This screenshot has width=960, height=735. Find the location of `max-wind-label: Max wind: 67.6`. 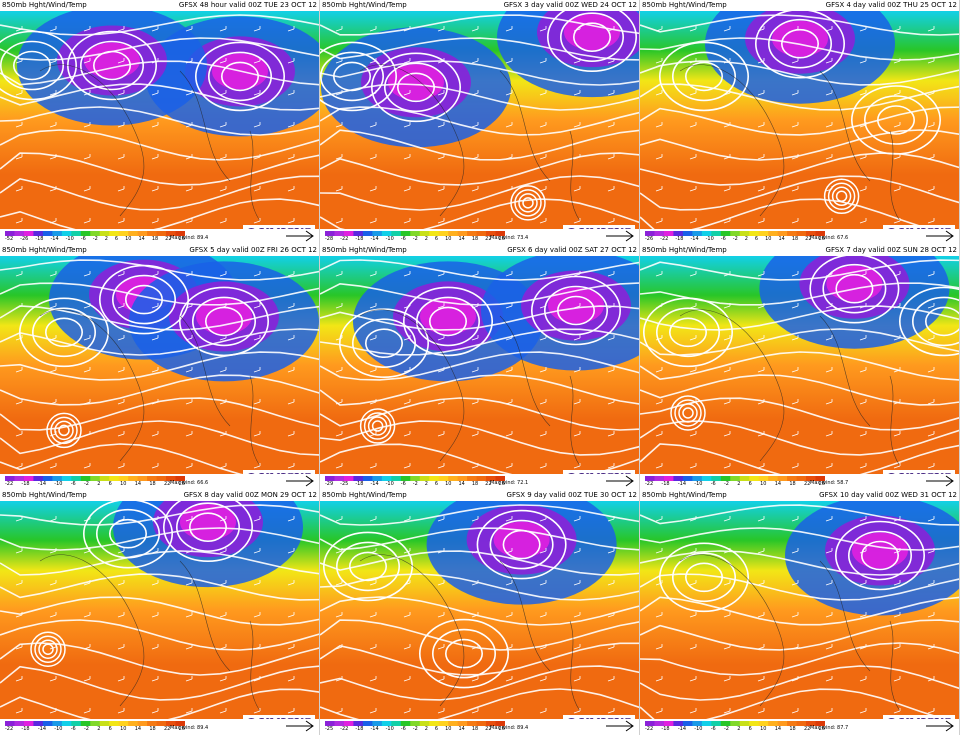

max-wind-label: Max wind: 67.6 is located at coordinates (829, 238).